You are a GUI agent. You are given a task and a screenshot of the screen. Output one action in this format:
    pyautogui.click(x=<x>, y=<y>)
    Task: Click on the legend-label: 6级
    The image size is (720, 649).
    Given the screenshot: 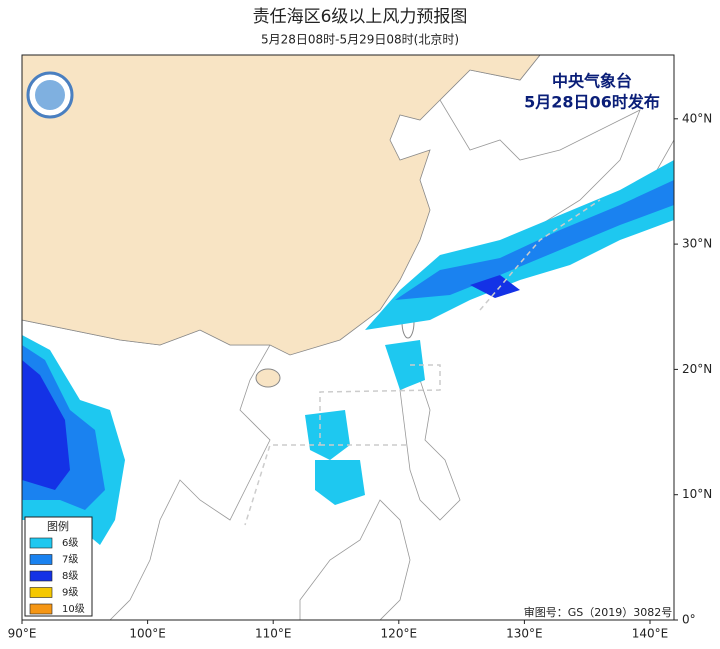 What is the action you would take?
    pyautogui.click(x=70, y=543)
    